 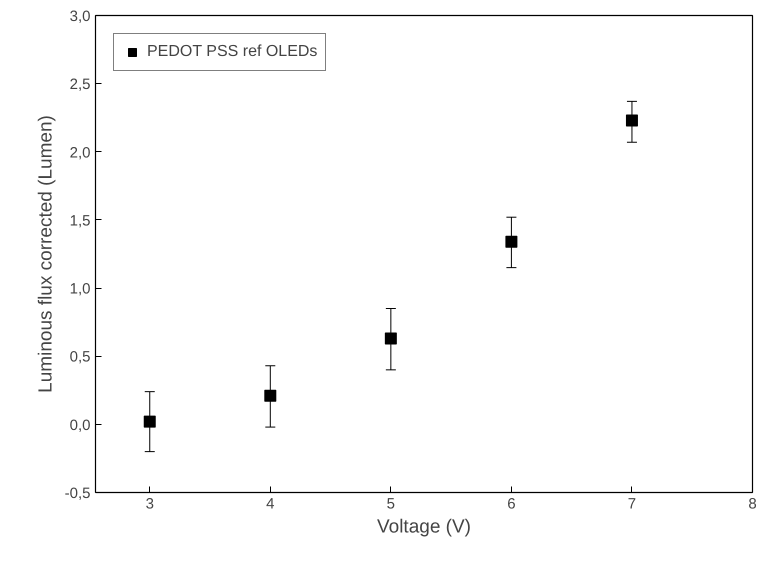 What do you see at coordinates (150, 504) in the screenshot?
I see `x-tick-label: 3` at bounding box center [150, 504].